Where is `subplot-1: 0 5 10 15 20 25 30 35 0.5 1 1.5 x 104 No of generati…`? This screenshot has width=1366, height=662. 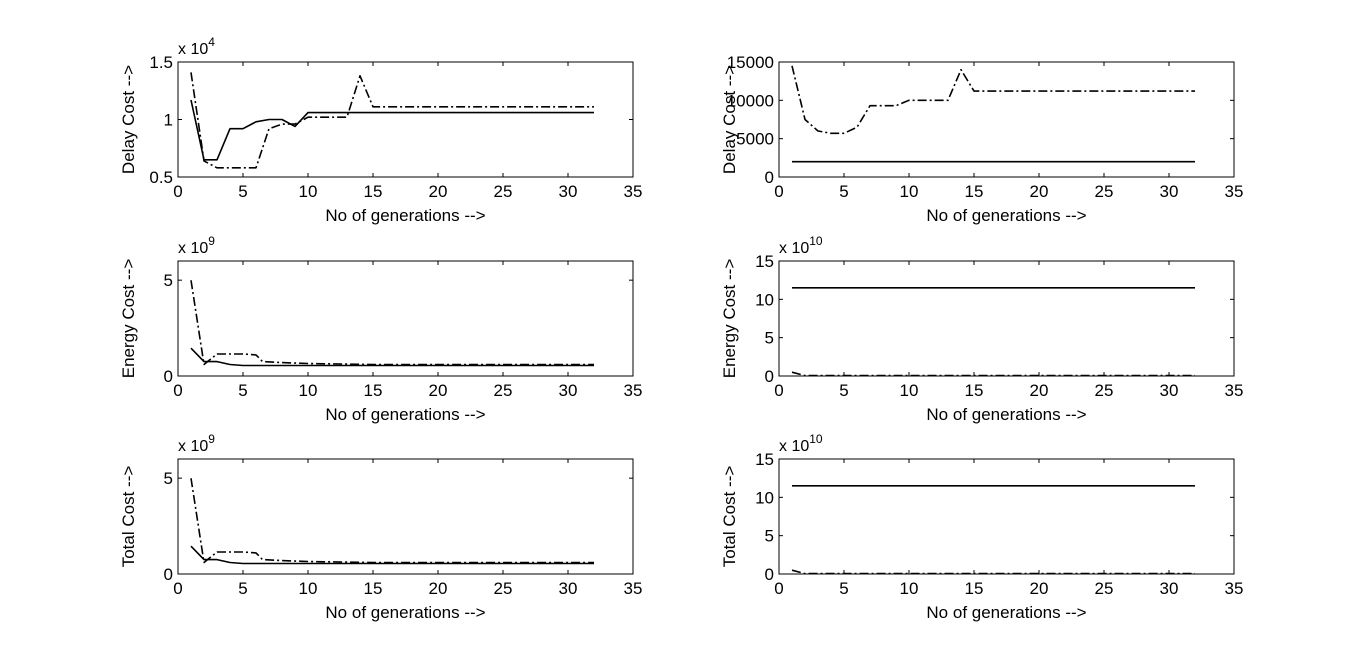
subplot-1: 0 5 10 15 20 25 30 35 0.5 1 1.5 x 104 No of generati… is located at coordinates (380, 130).